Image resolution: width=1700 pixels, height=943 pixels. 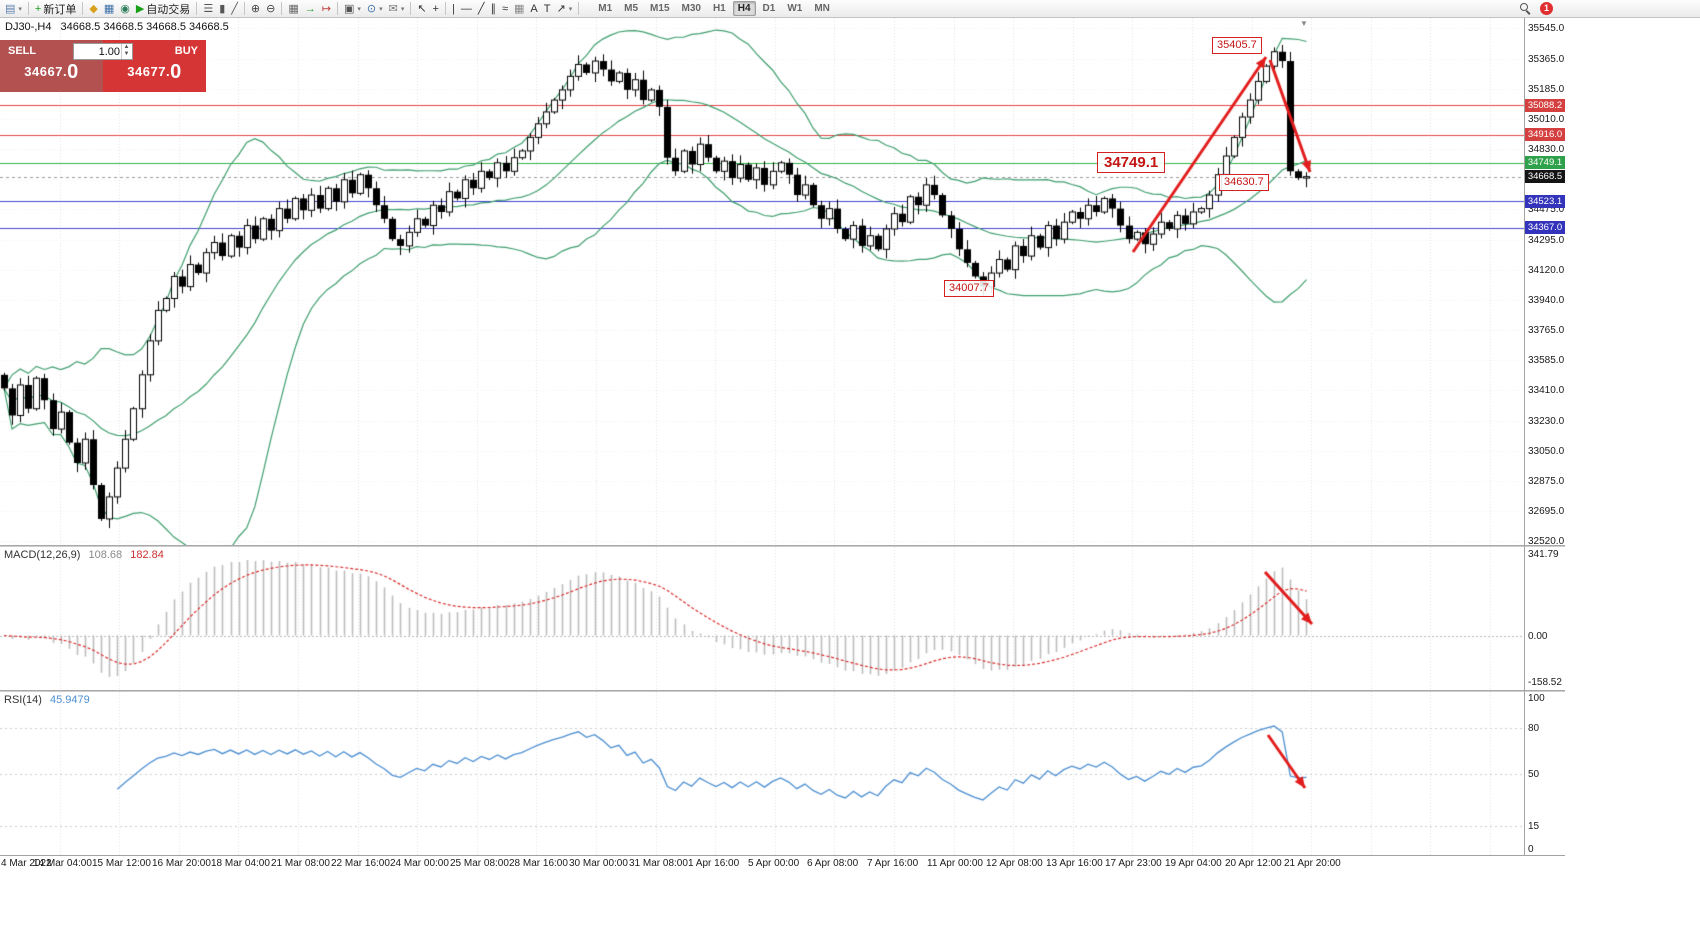 What do you see at coordinates (270, 9) in the screenshot?
I see `zoom-out-icon: ⊖` at bounding box center [270, 9].